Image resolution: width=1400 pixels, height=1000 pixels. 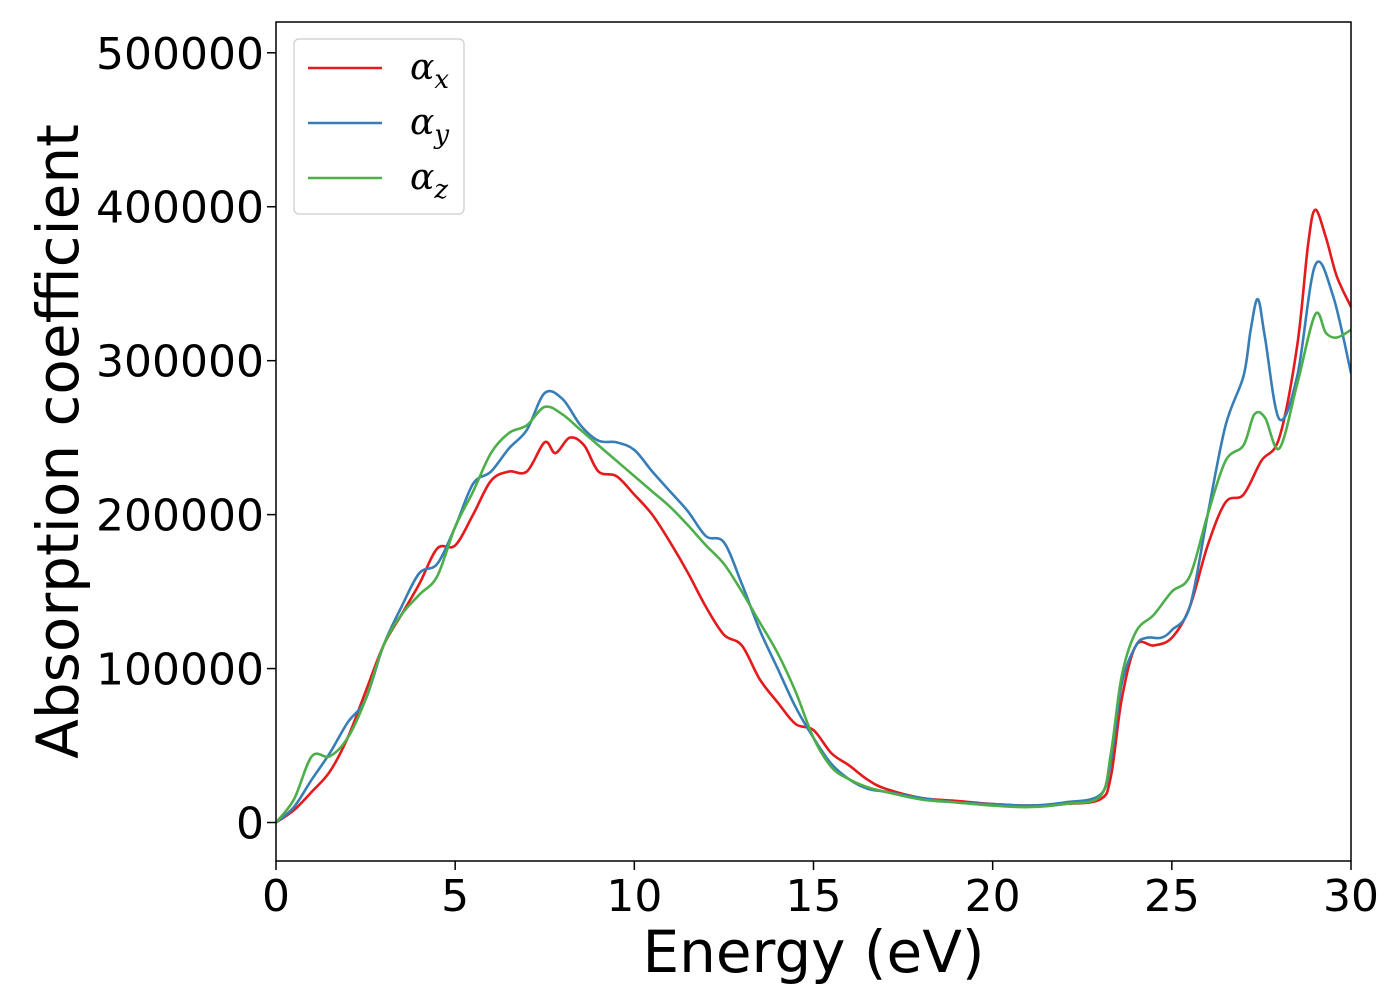 What do you see at coordinates (814, 896) in the screenshot?
I see `x-tick-label: 15` at bounding box center [814, 896].